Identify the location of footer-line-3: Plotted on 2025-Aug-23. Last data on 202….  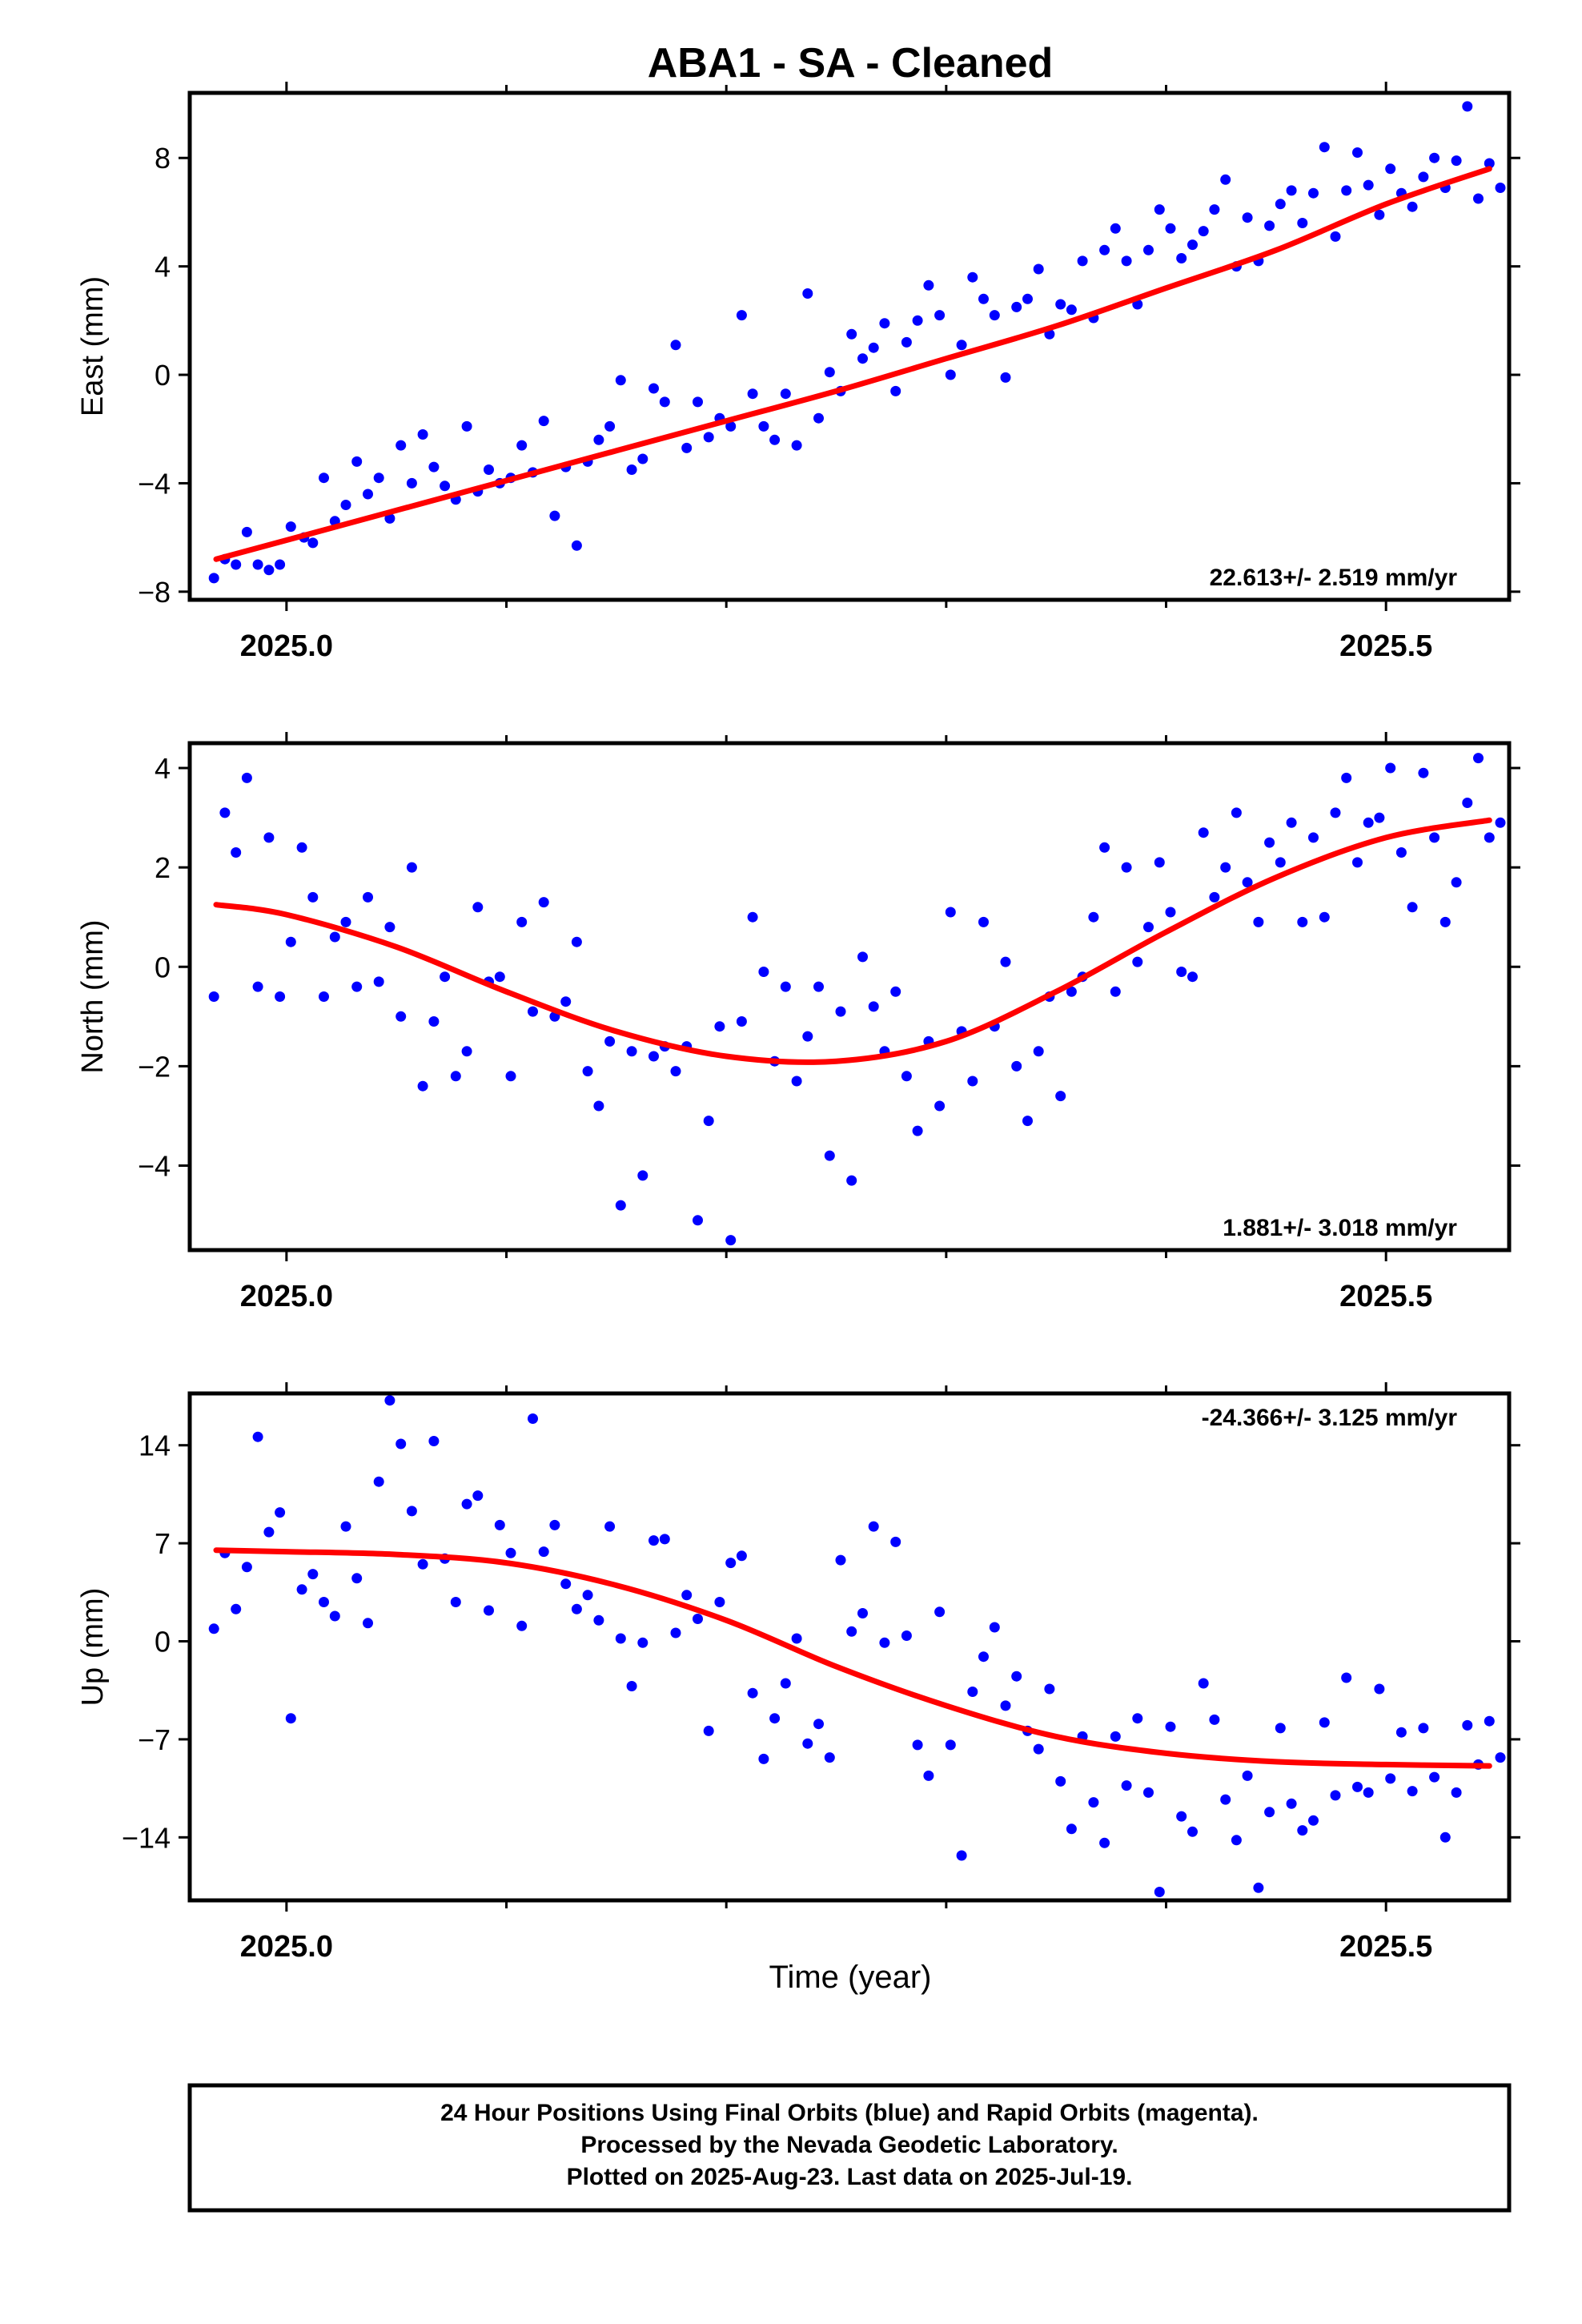
(850, 2177).